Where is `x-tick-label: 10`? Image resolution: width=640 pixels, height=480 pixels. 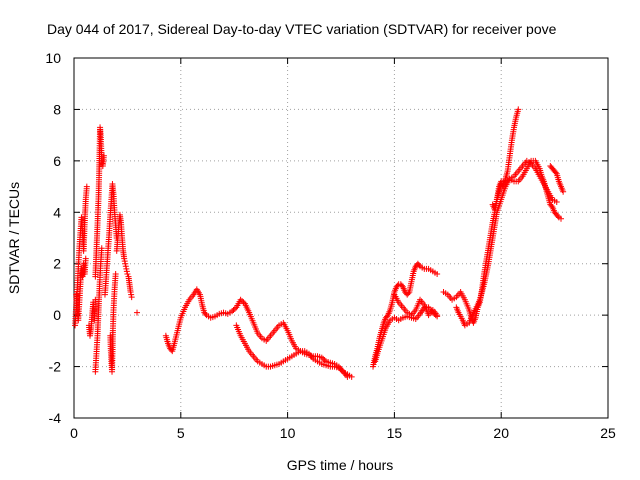 x-tick-label: 10 is located at coordinates (288, 433).